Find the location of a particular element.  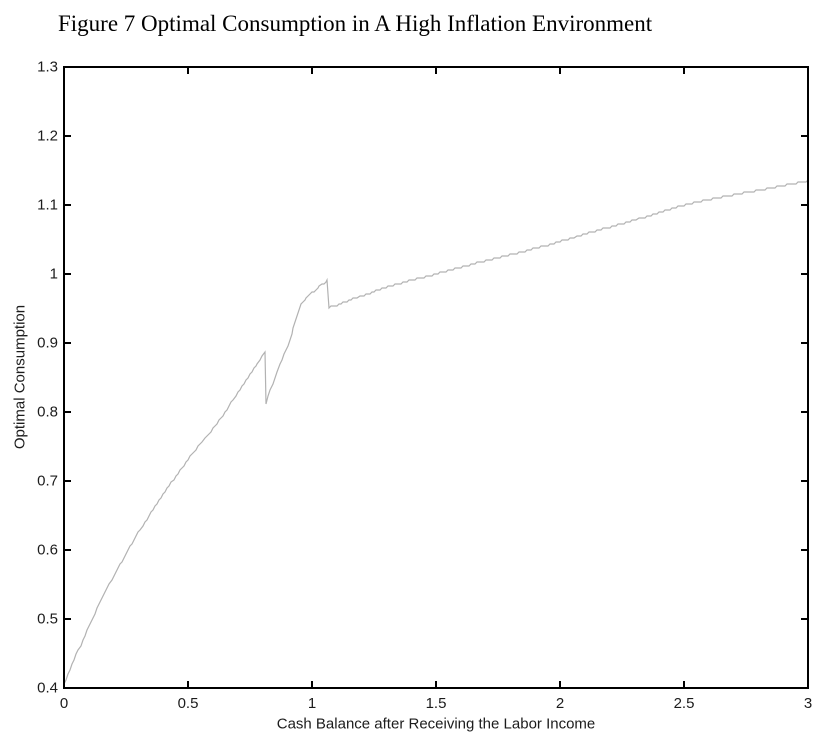

x-tick-label: 0 is located at coordinates (64, 703).